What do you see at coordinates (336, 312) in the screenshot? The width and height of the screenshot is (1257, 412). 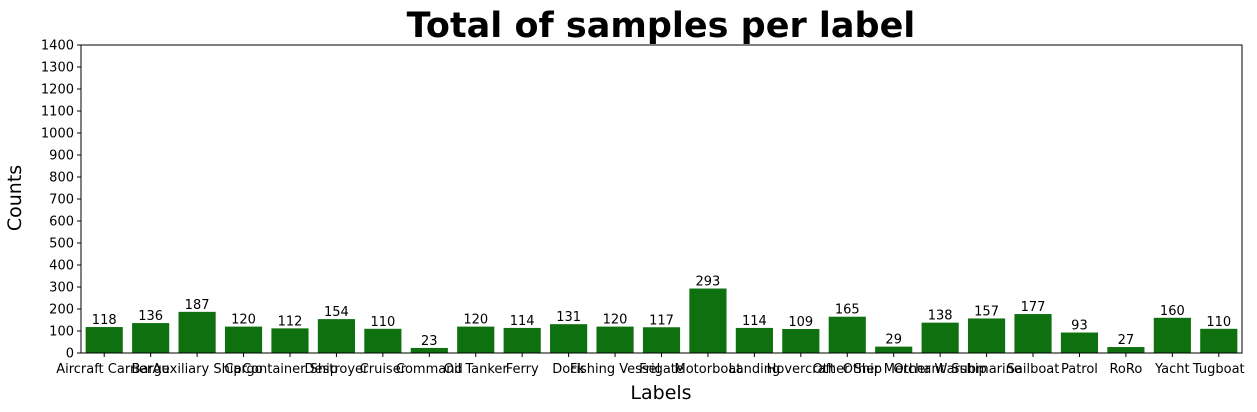 I see `data-label: 154` at bounding box center [336, 312].